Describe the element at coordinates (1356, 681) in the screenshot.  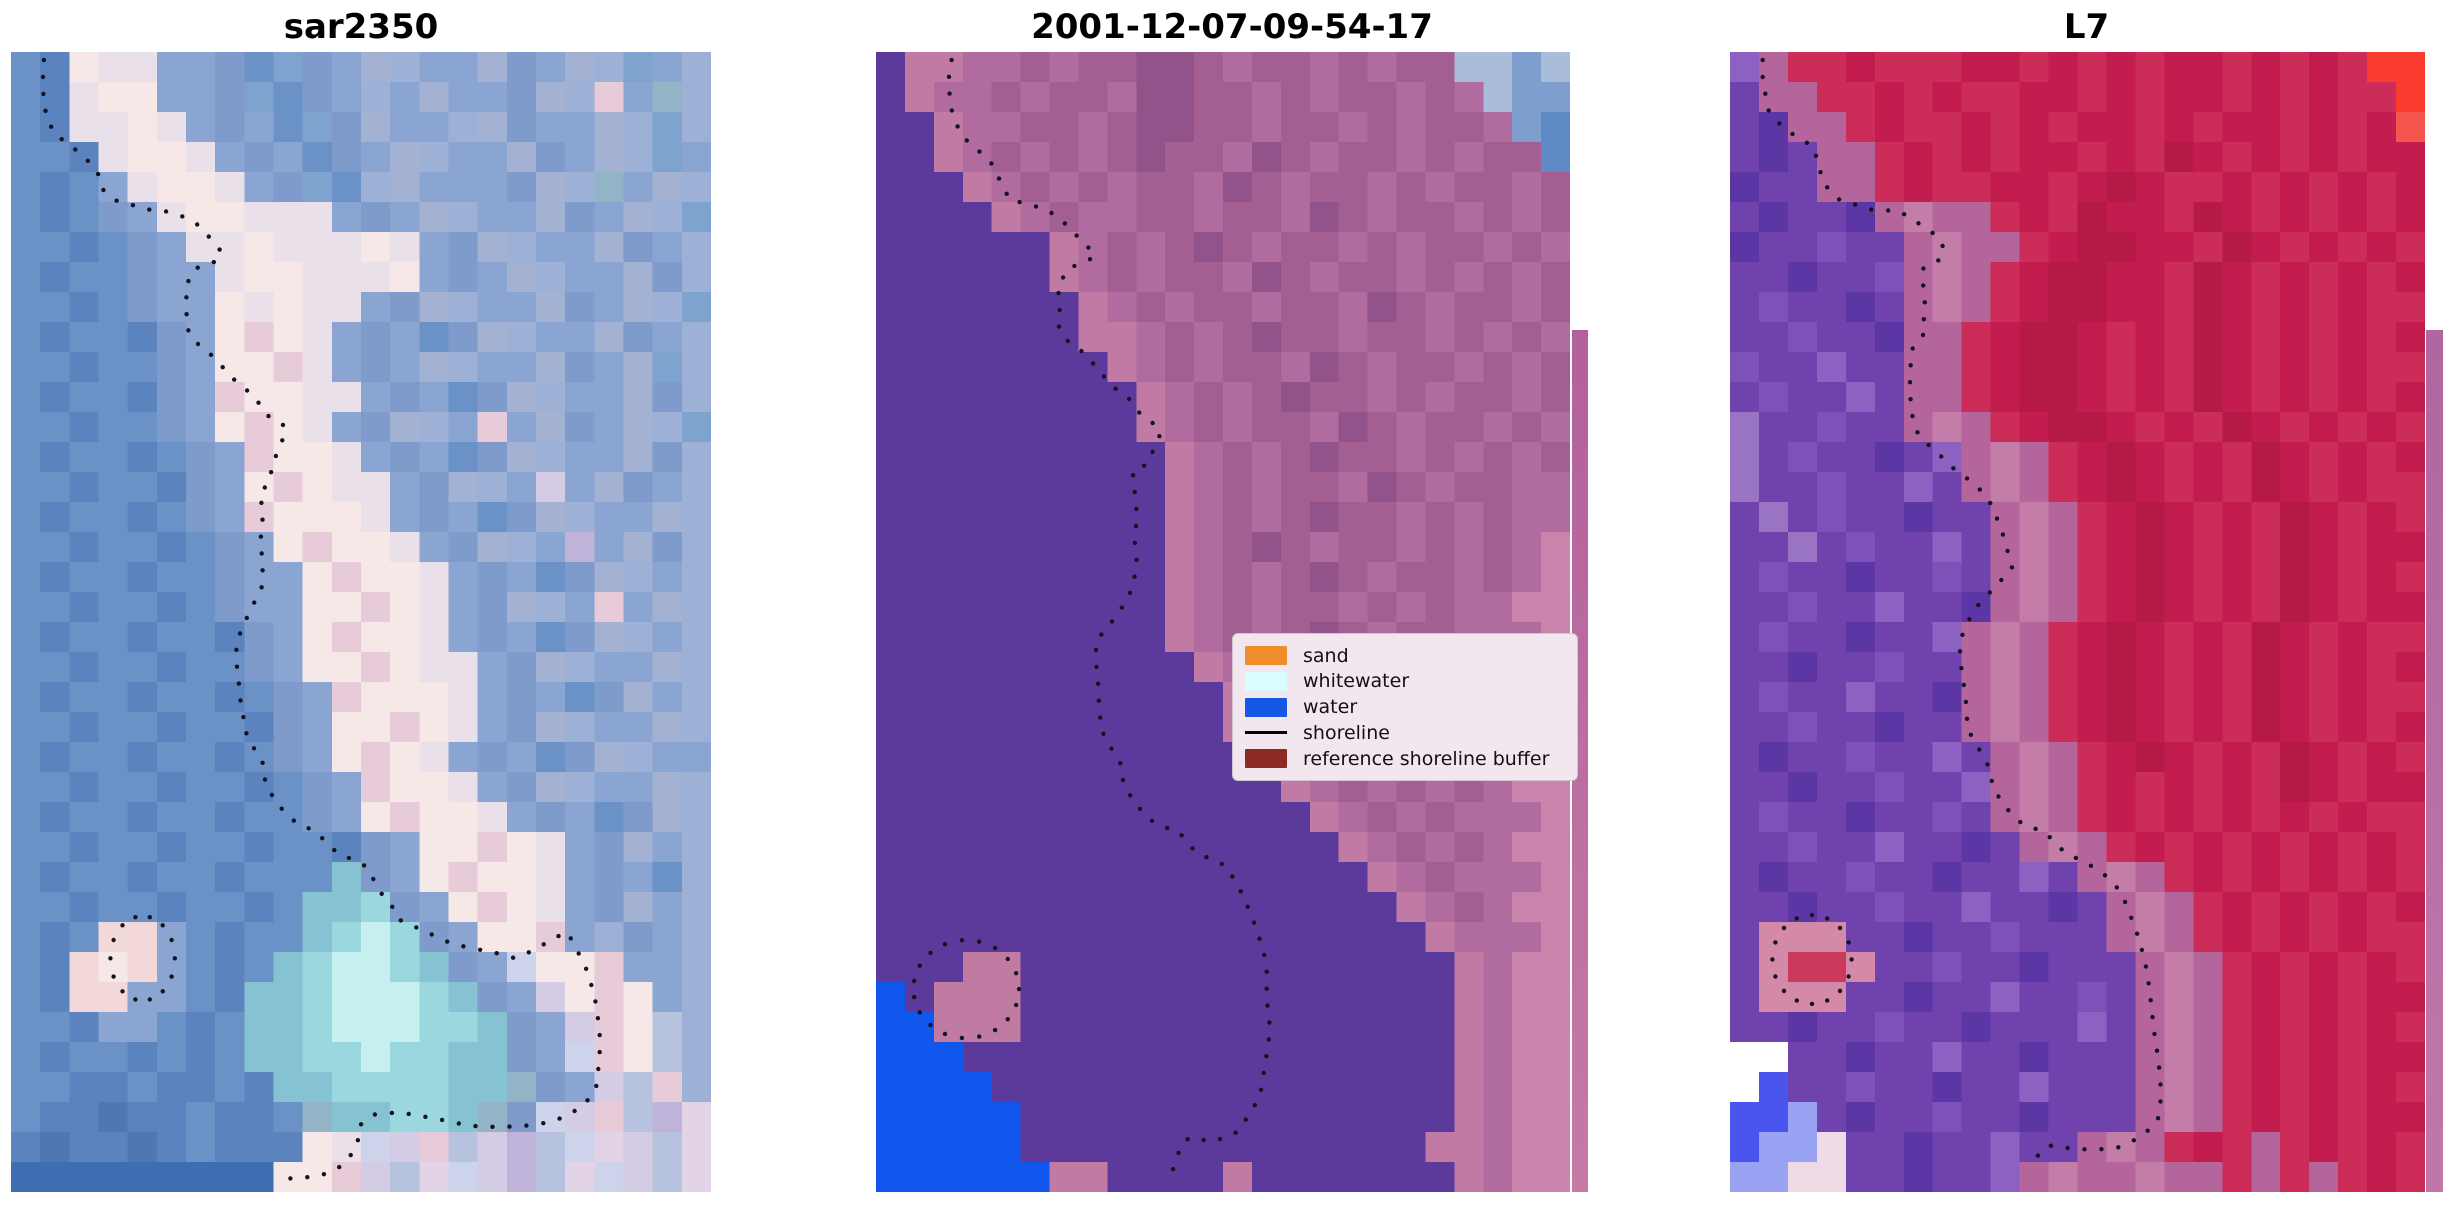
I see `legend-label-whitewater: whitewater` at that location.